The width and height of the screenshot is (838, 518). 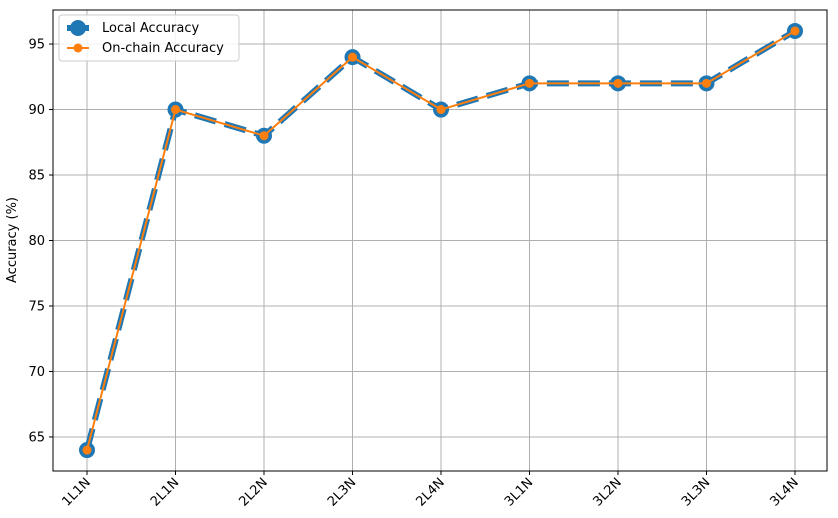 I want to click on legend-local-label: Local Accuracy, so click(x=150, y=28).